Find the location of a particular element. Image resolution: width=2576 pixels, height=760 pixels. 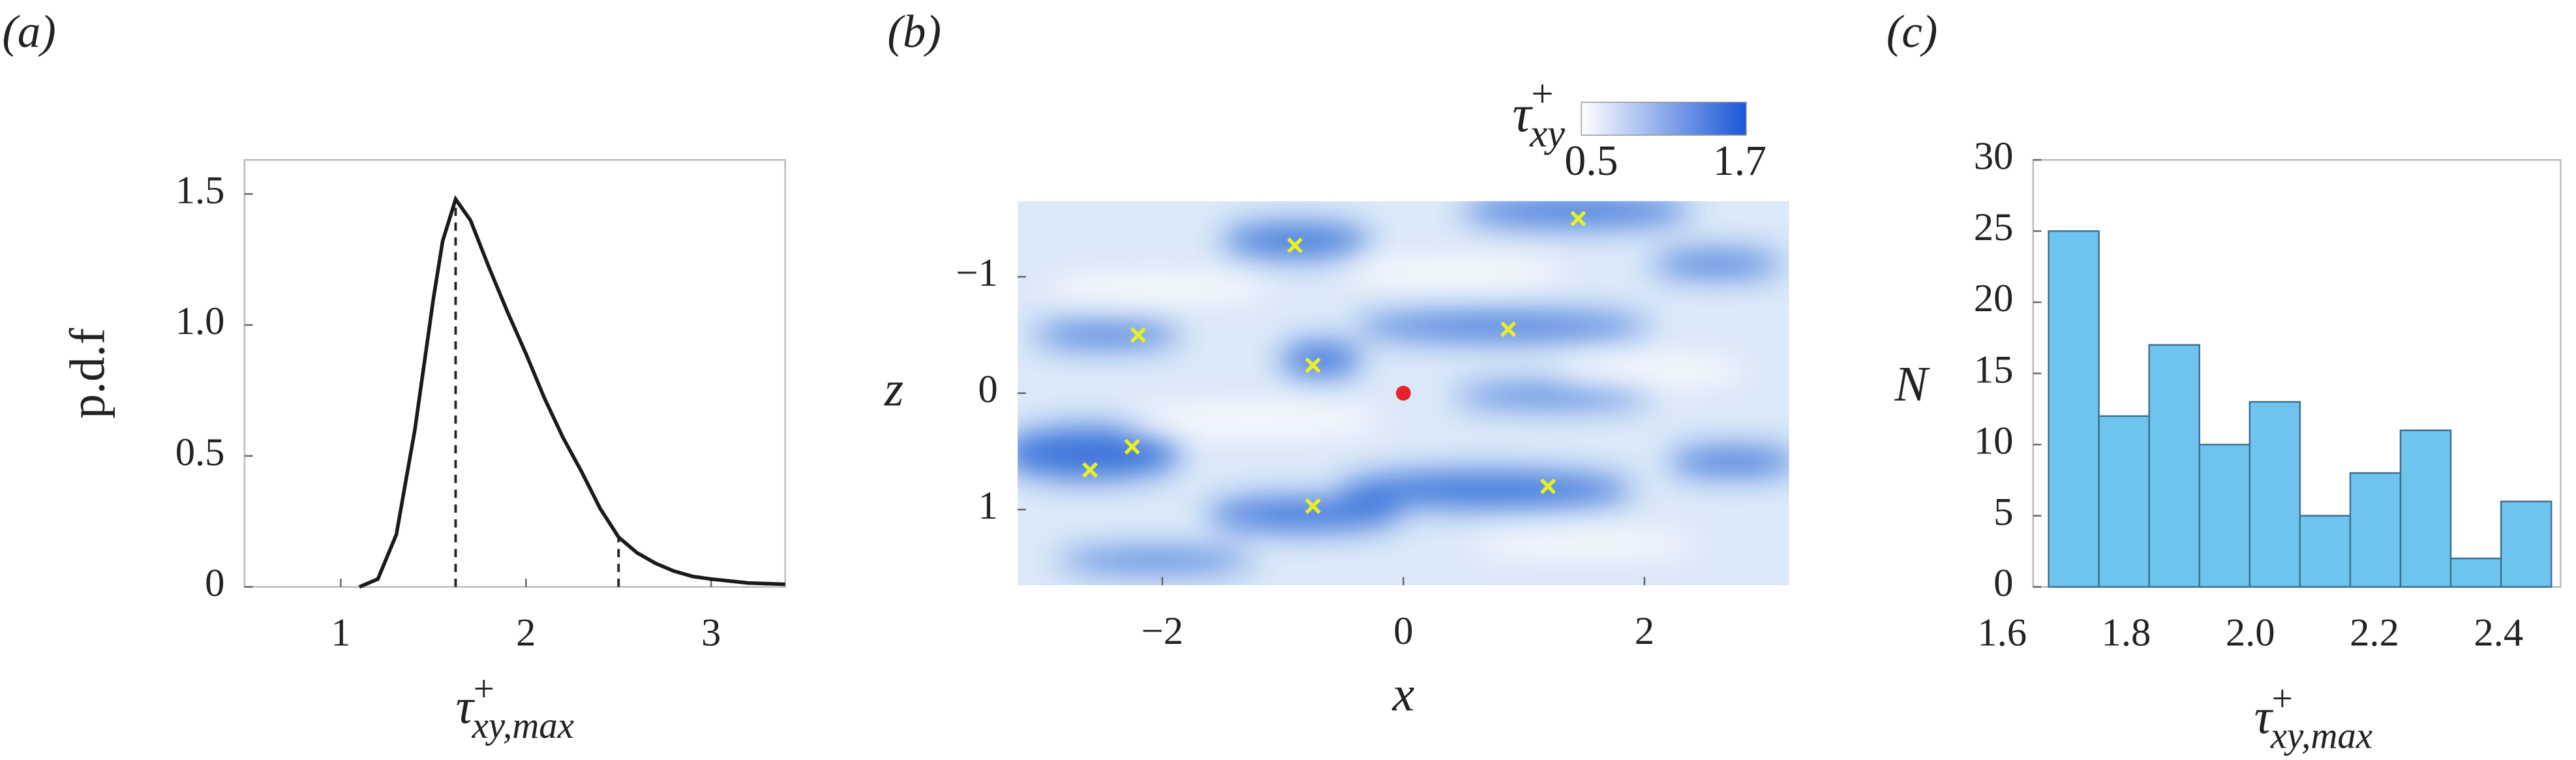

y-tick-label: 5 is located at coordinates (2003, 512).